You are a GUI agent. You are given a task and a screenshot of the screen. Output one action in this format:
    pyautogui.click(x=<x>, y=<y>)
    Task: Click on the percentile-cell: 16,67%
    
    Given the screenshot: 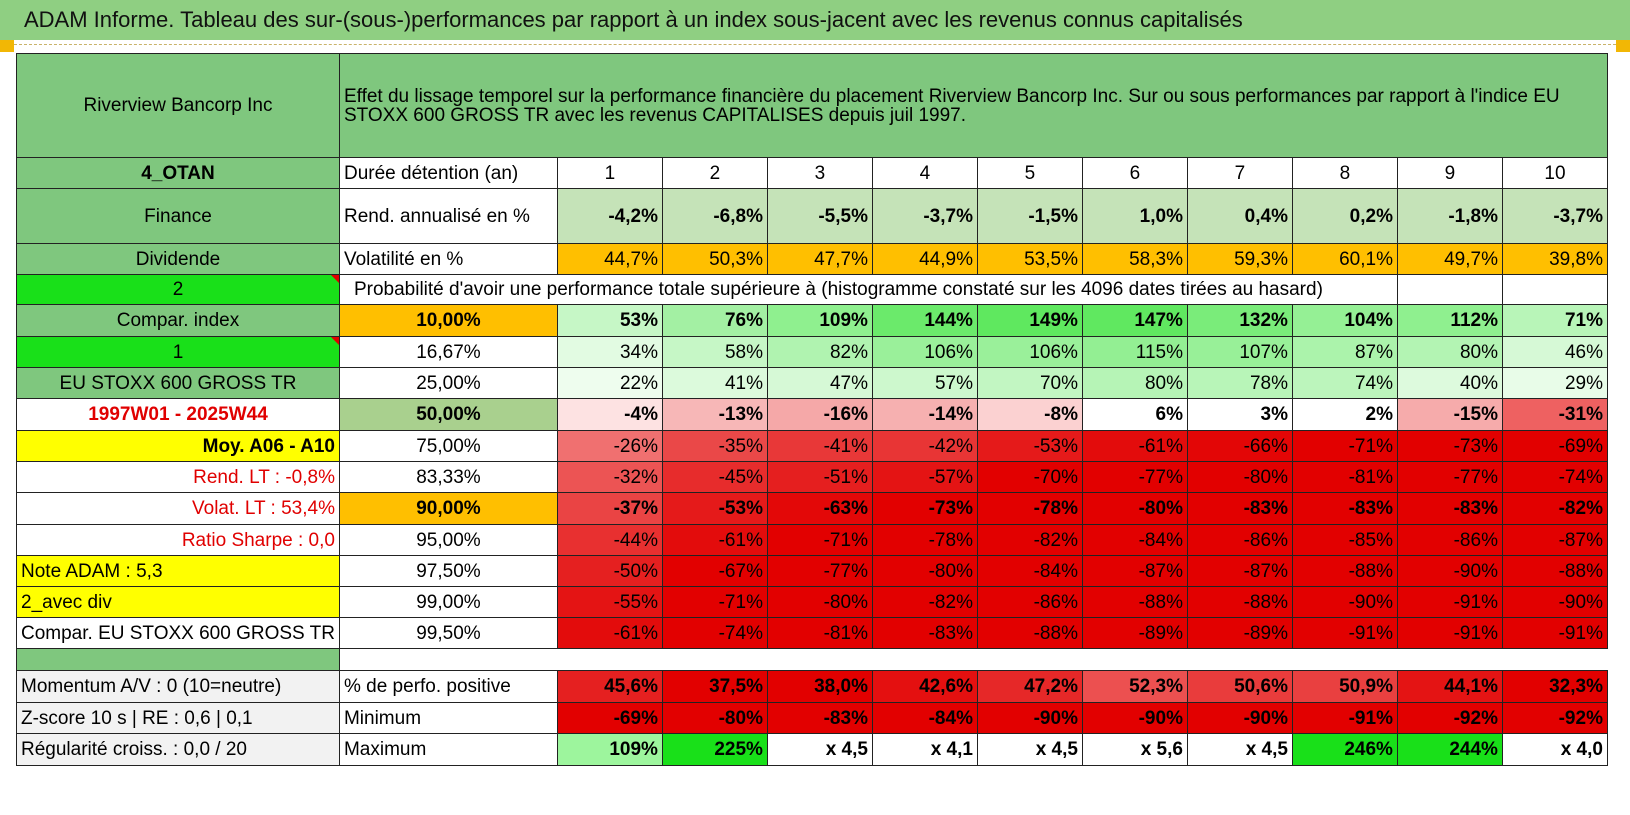 What is the action you would take?
    pyautogui.click(x=448, y=352)
    